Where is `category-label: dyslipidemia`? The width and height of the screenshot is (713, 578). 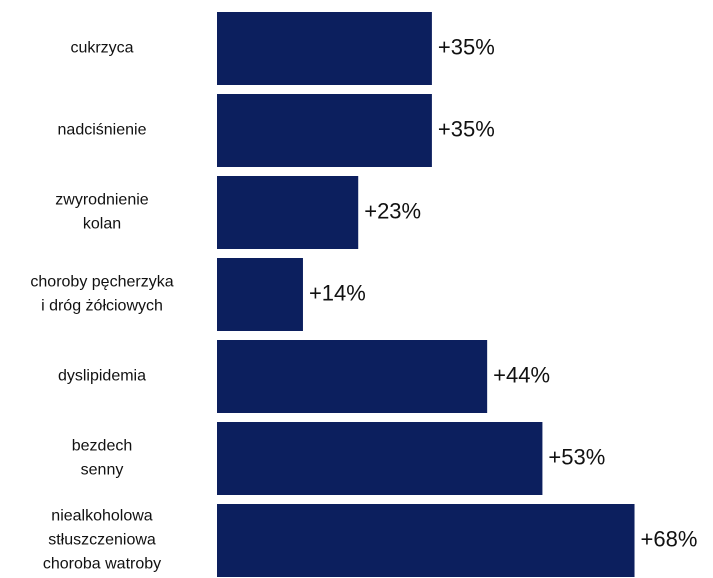
category-label: dyslipidemia is located at coordinates (102, 376).